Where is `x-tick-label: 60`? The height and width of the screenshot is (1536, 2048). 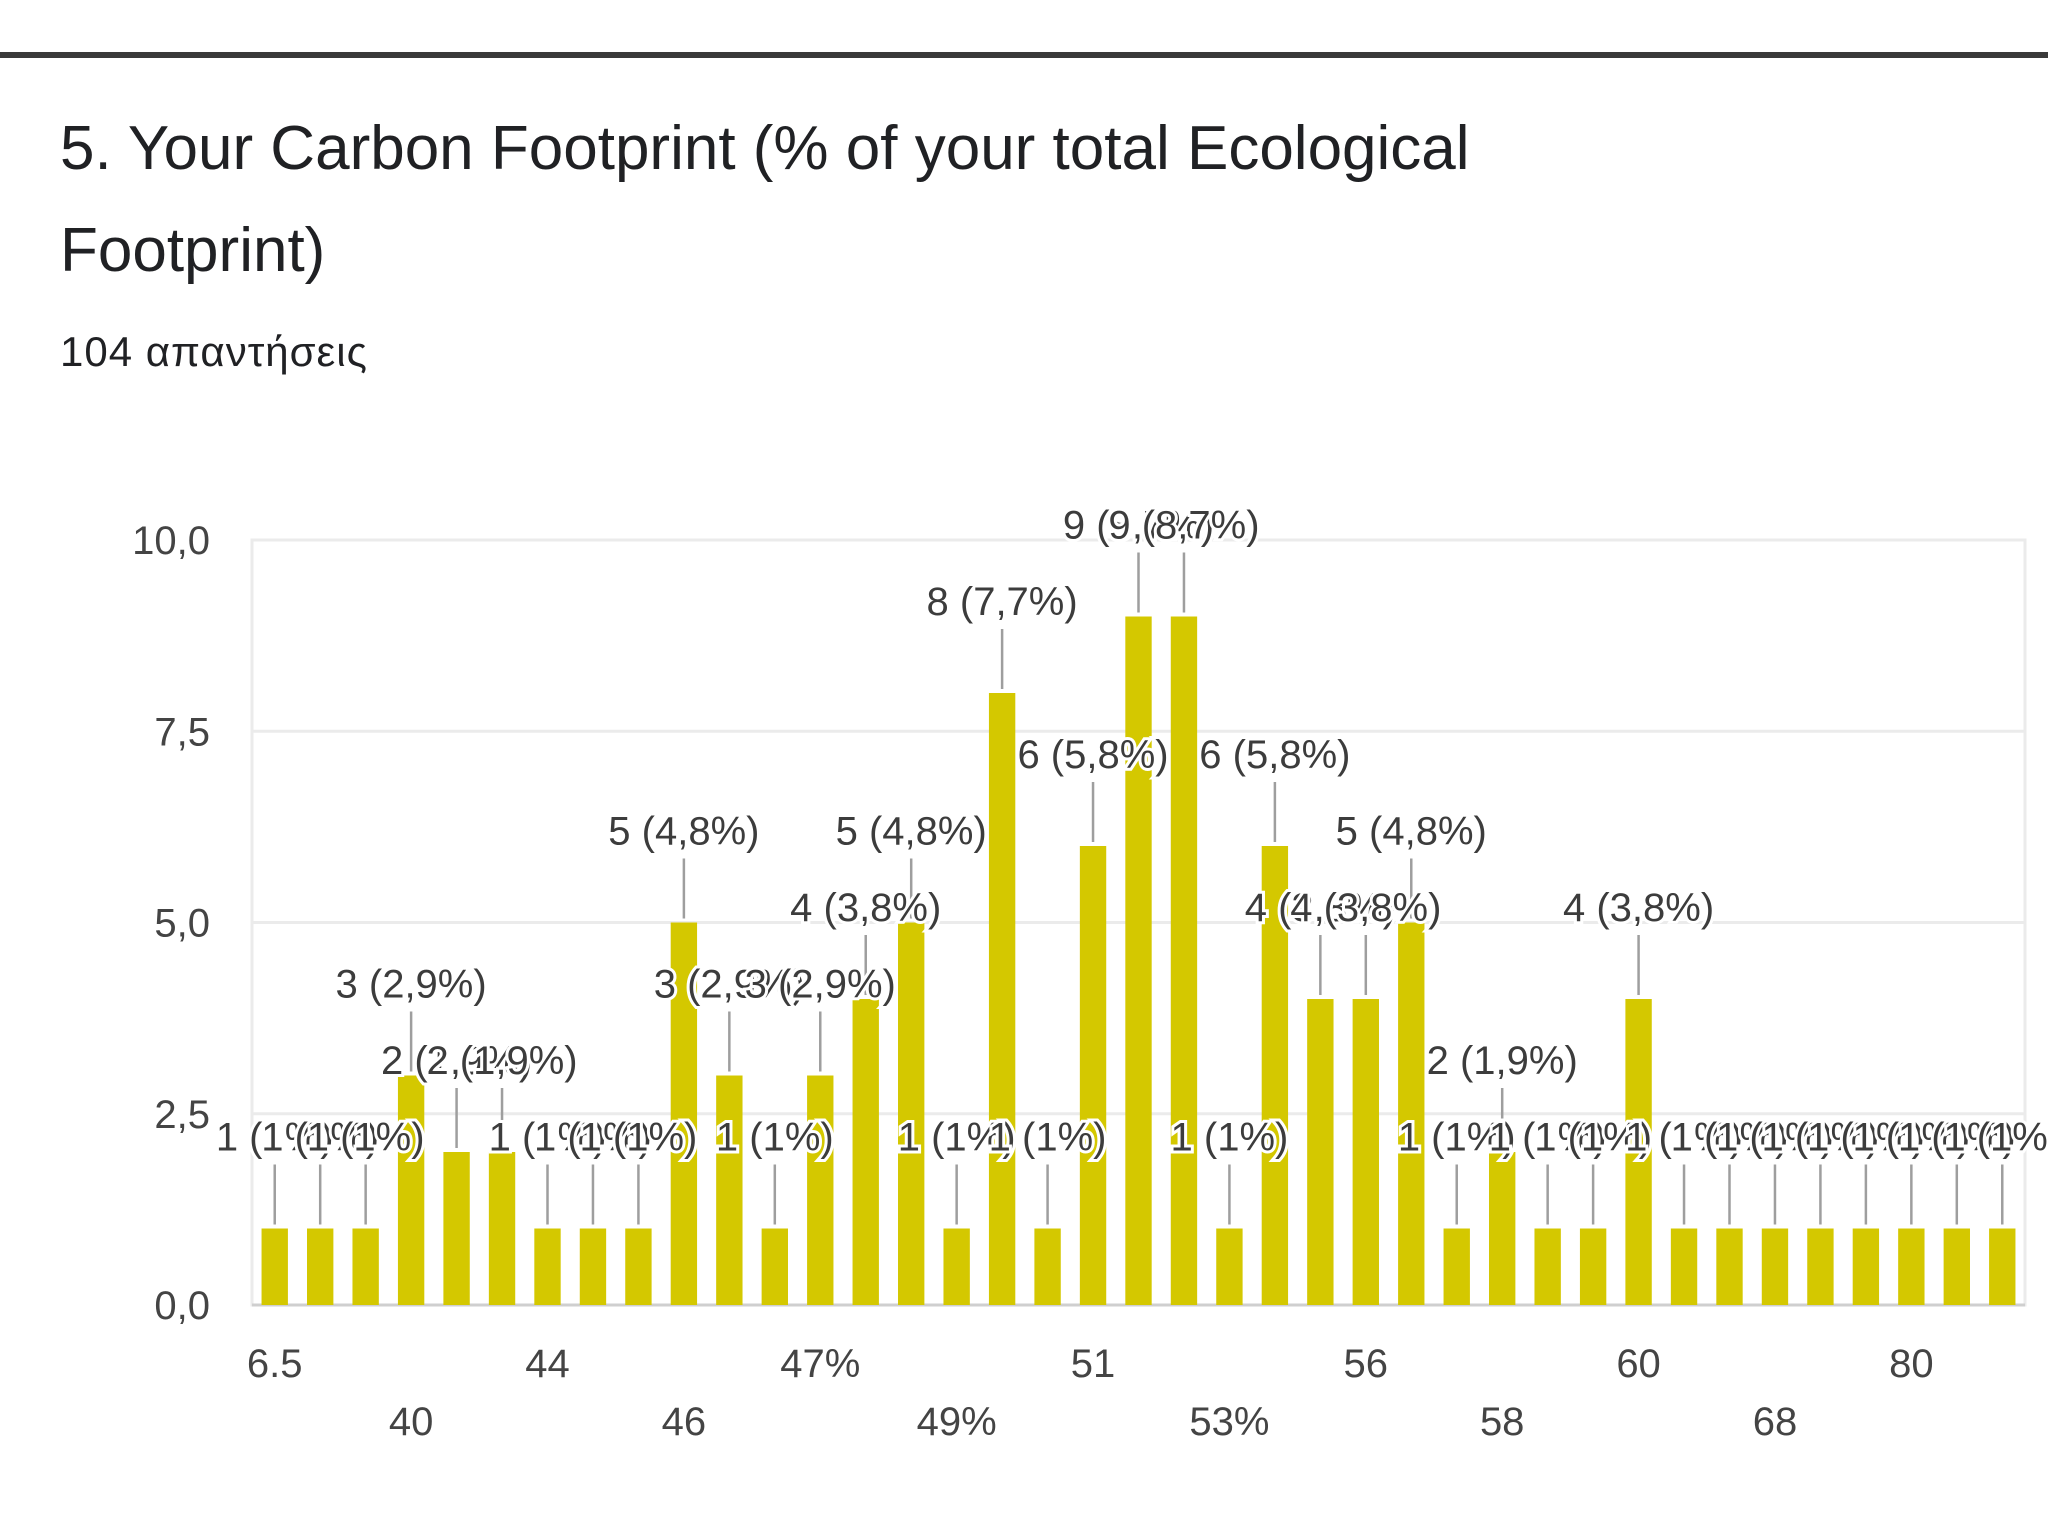 x-tick-label: 60 is located at coordinates (1638, 1364).